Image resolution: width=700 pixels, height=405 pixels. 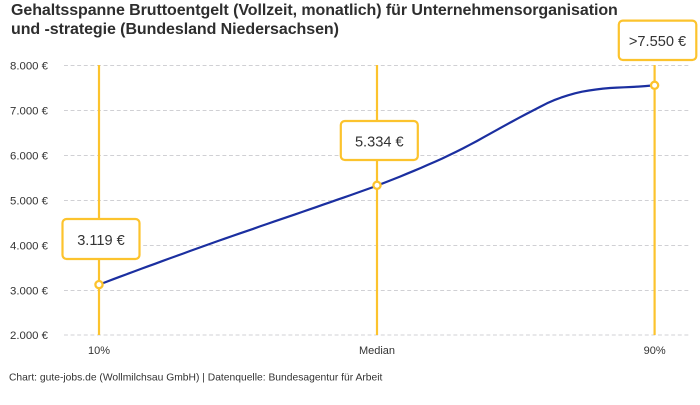 I want to click on svg-text: 2.000 €, so click(x=29, y=336).